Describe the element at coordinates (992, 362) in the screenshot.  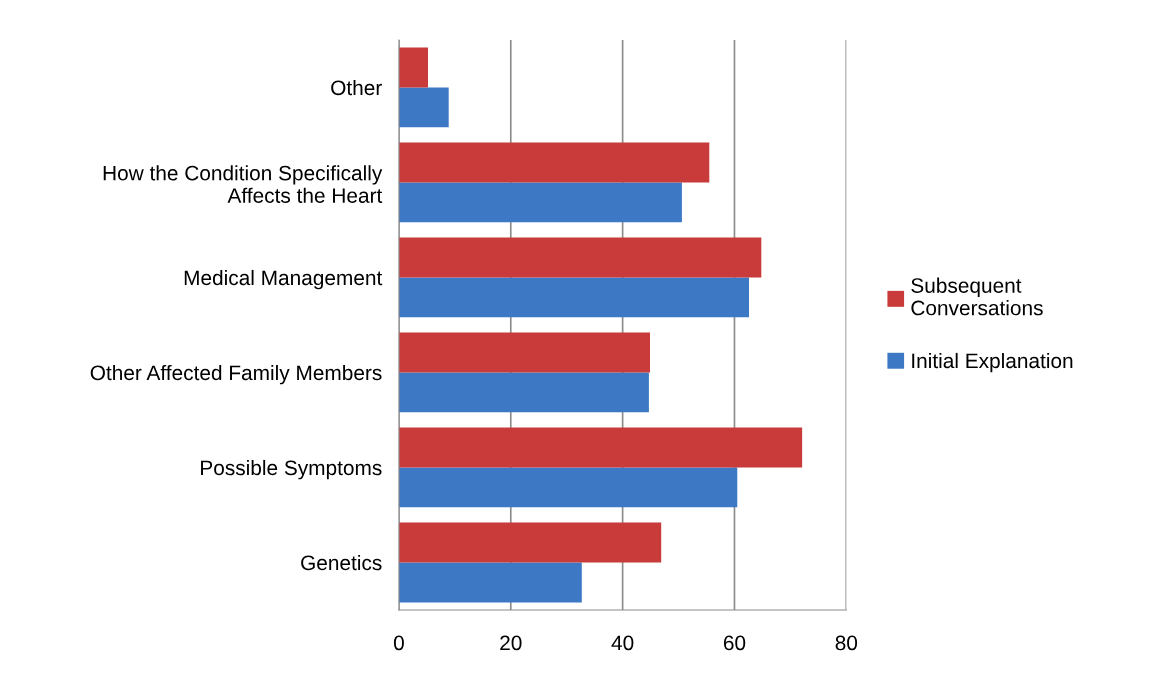
I see `legend-label: Initial Explanation` at that location.